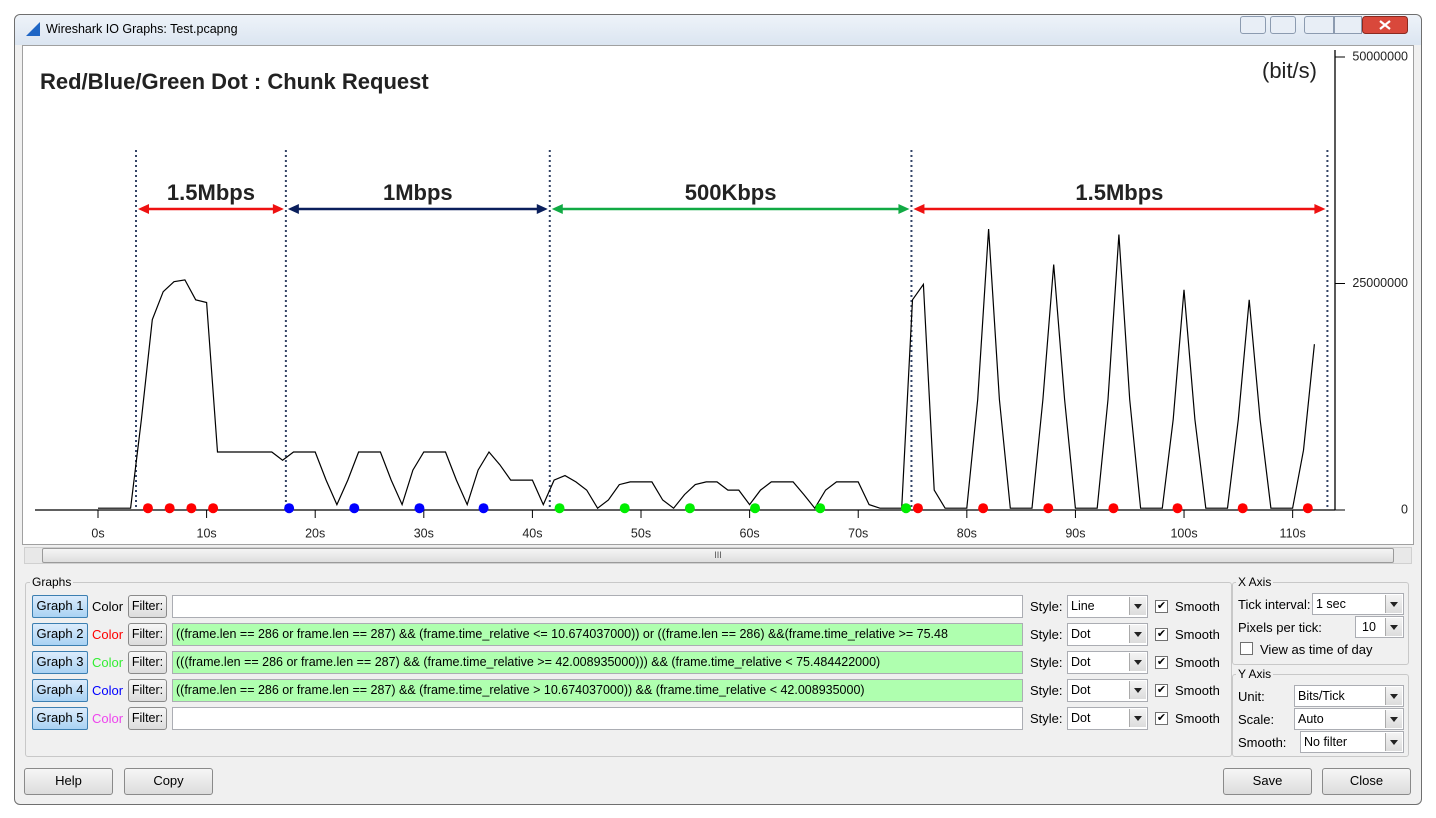 The height and width of the screenshot is (818, 1436). I want to click on style-select: Line, so click(1107, 606).